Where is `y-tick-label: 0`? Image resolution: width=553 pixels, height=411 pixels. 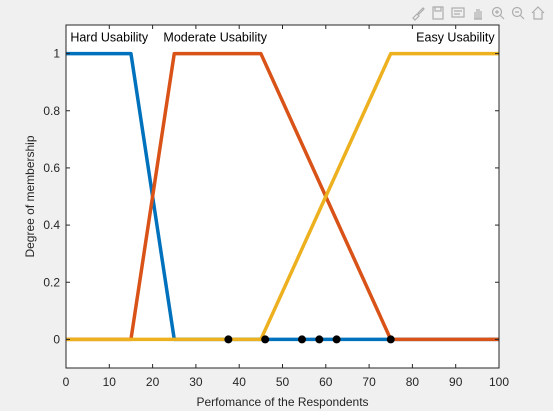 y-tick-label: 0 is located at coordinates (56, 339).